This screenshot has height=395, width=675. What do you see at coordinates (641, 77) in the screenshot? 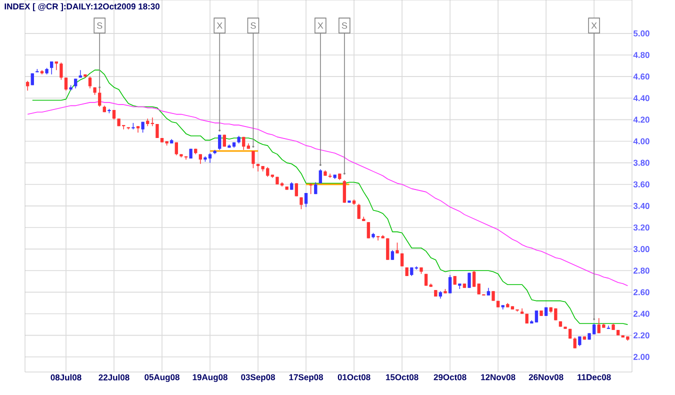
I see `y-tick-label: 4.60` at bounding box center [641, 77].